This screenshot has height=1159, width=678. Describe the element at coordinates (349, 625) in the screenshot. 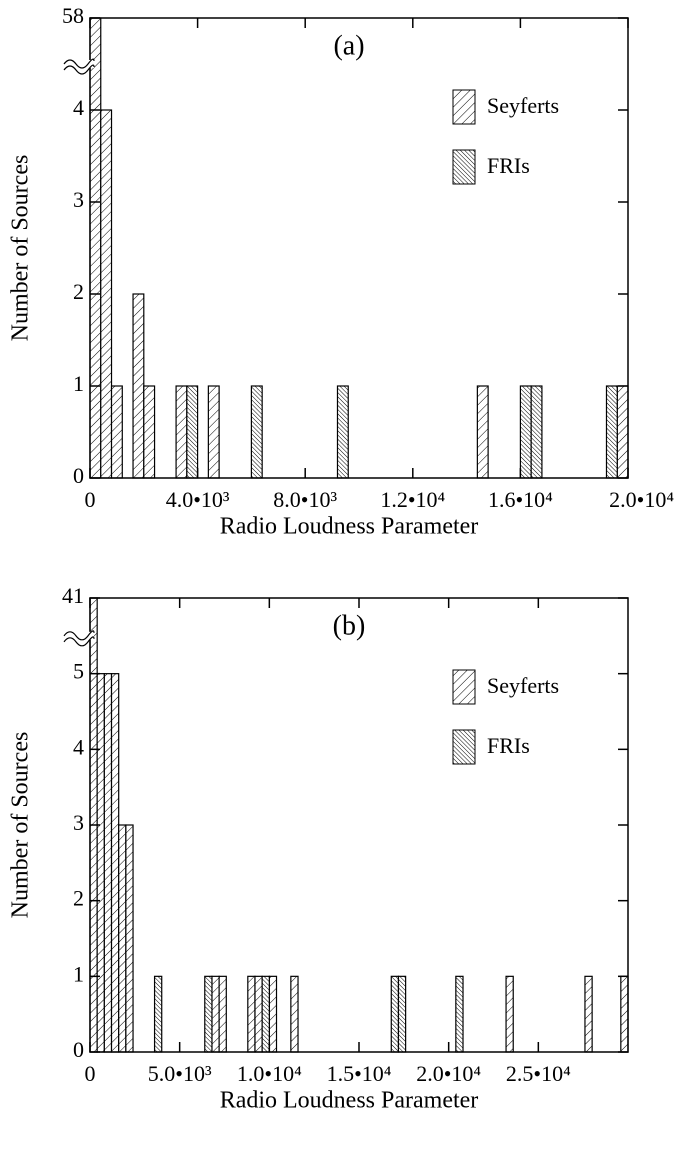

I see `panel-label: (b)` at that location.